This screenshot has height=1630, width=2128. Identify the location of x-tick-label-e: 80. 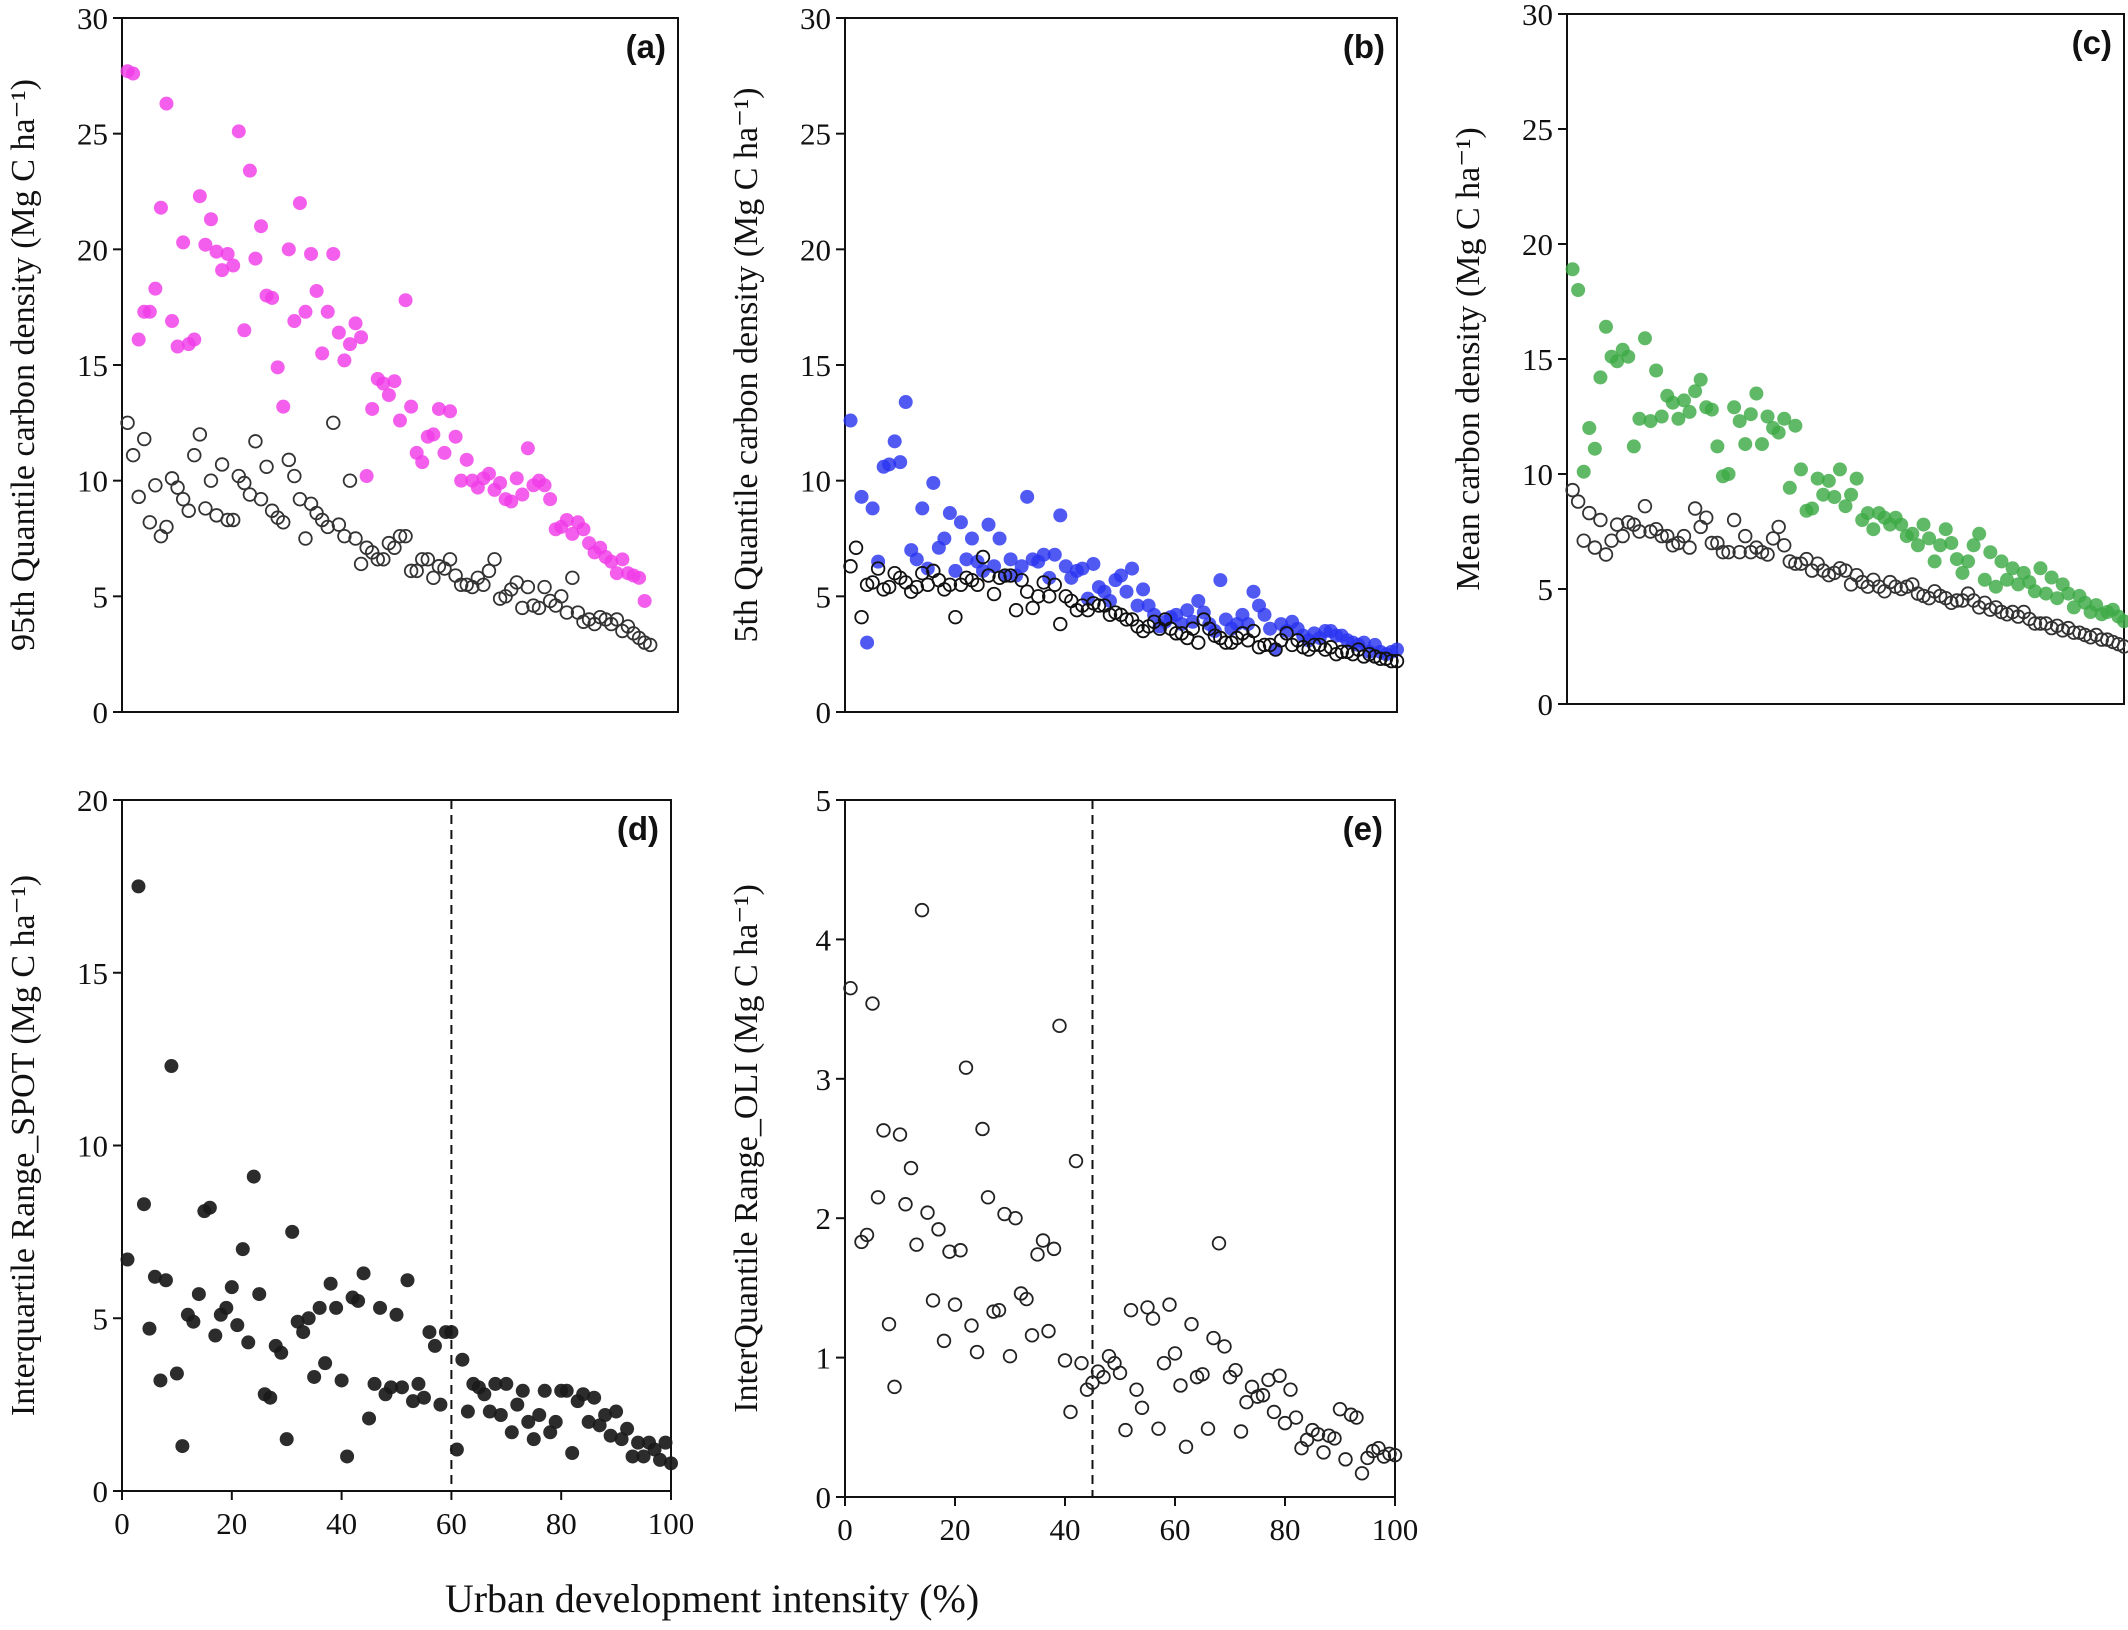
(1285, 1529).